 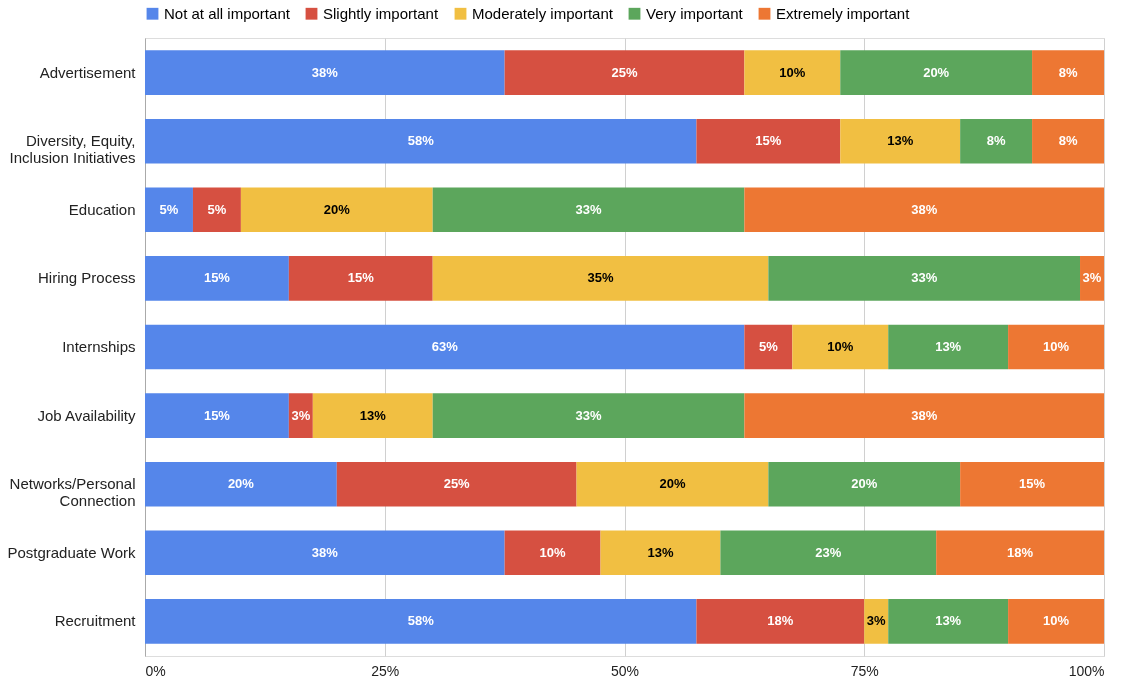 I want to click on data-label: 23%, so click(x=828, y=552).